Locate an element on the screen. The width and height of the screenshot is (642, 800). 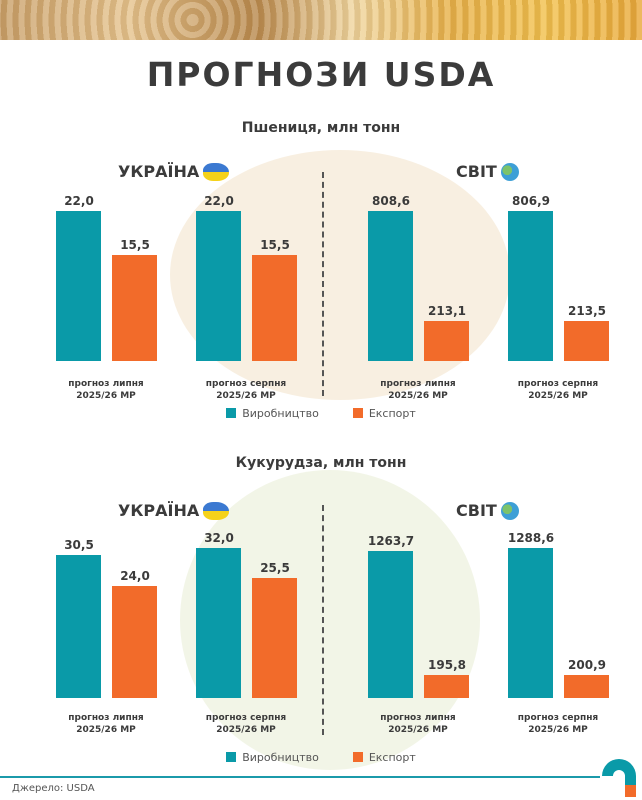
data-label: 25,5 is located at coordinates (275, 568).